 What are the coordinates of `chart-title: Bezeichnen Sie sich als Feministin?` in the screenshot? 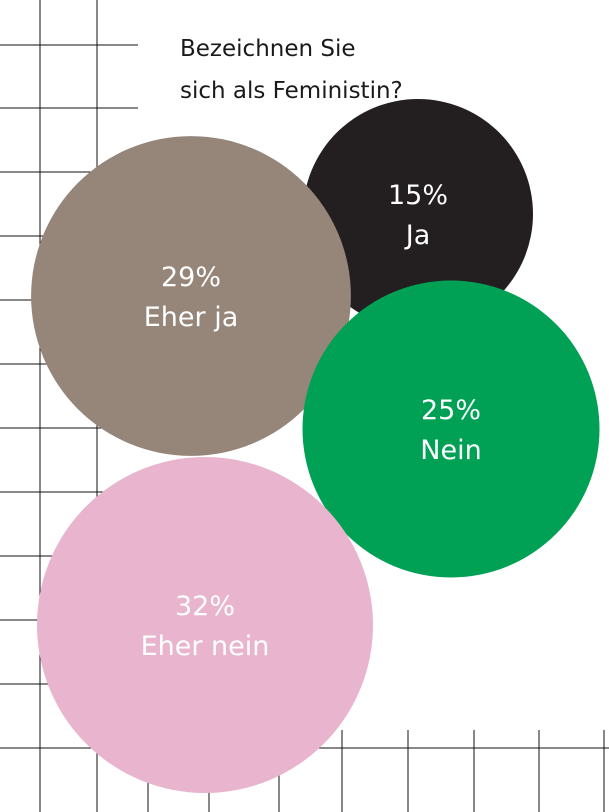 It's located at (291, 70).